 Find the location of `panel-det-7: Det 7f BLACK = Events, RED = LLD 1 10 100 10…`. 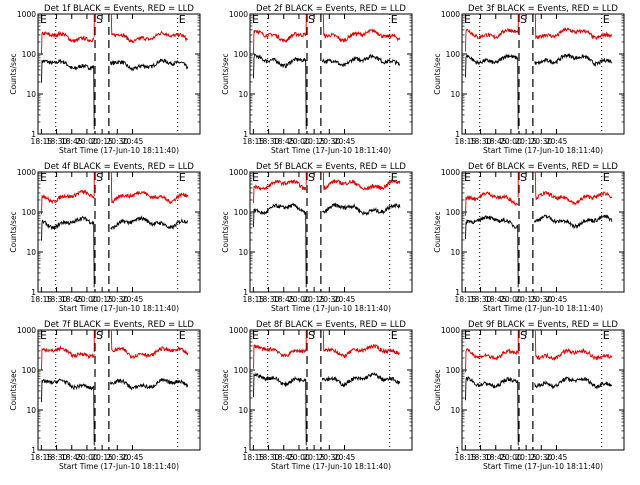

panel-det-7: Det 7f BLACK = Events, RED = LLD 1 10 100 10… is located at coordinates (105, 395).